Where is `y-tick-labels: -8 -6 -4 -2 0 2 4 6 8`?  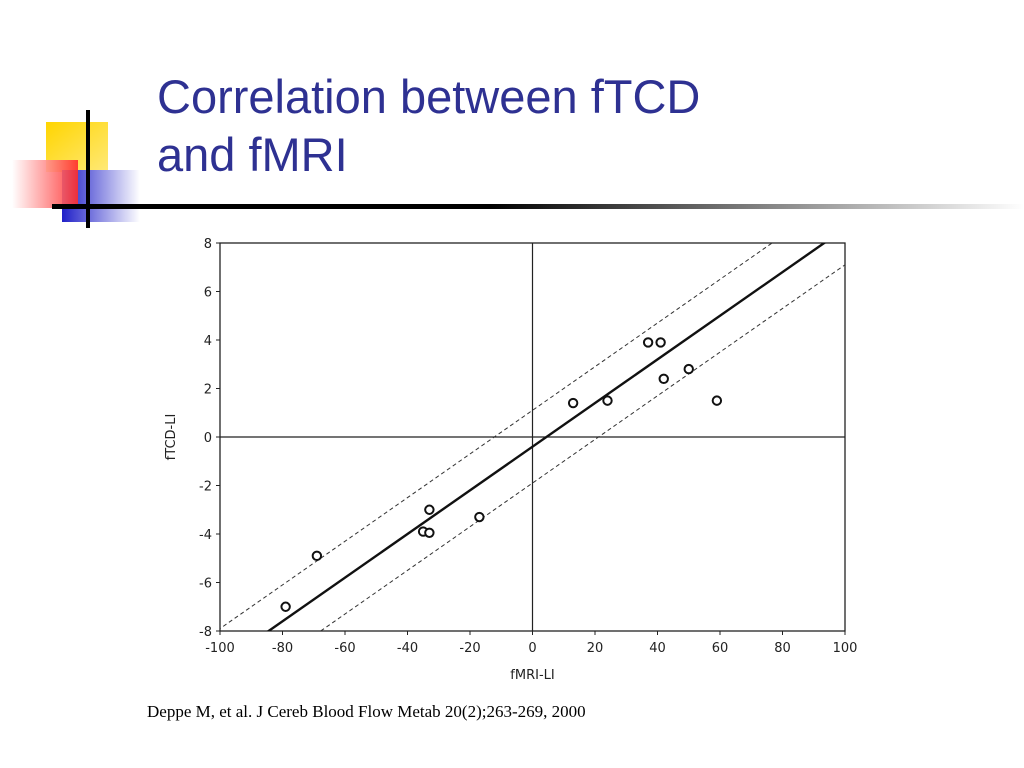
y-tick-labels: -8 -6 -4 -2 0 2 4 6 8 is located at coordinates (209, 438).